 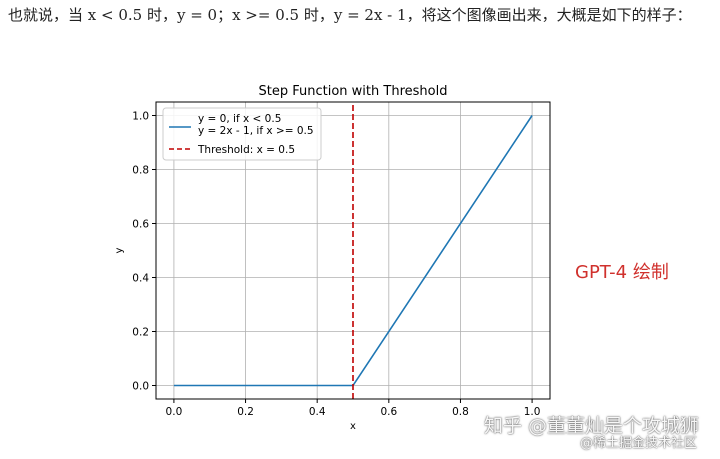 I want to click on y-tick-label: 0.4, so click(x=140, y=279).